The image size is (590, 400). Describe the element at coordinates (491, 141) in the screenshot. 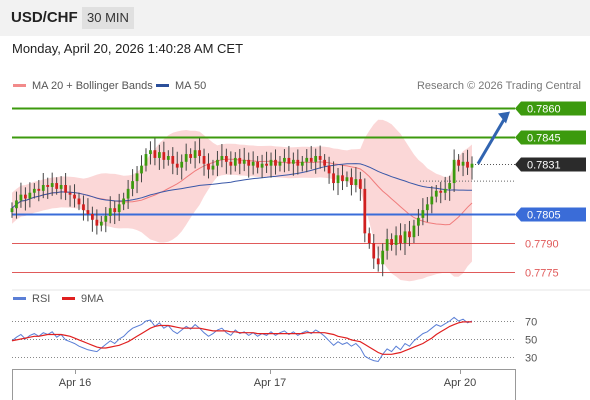

I see `forecast-arrow-shaft` at that location.